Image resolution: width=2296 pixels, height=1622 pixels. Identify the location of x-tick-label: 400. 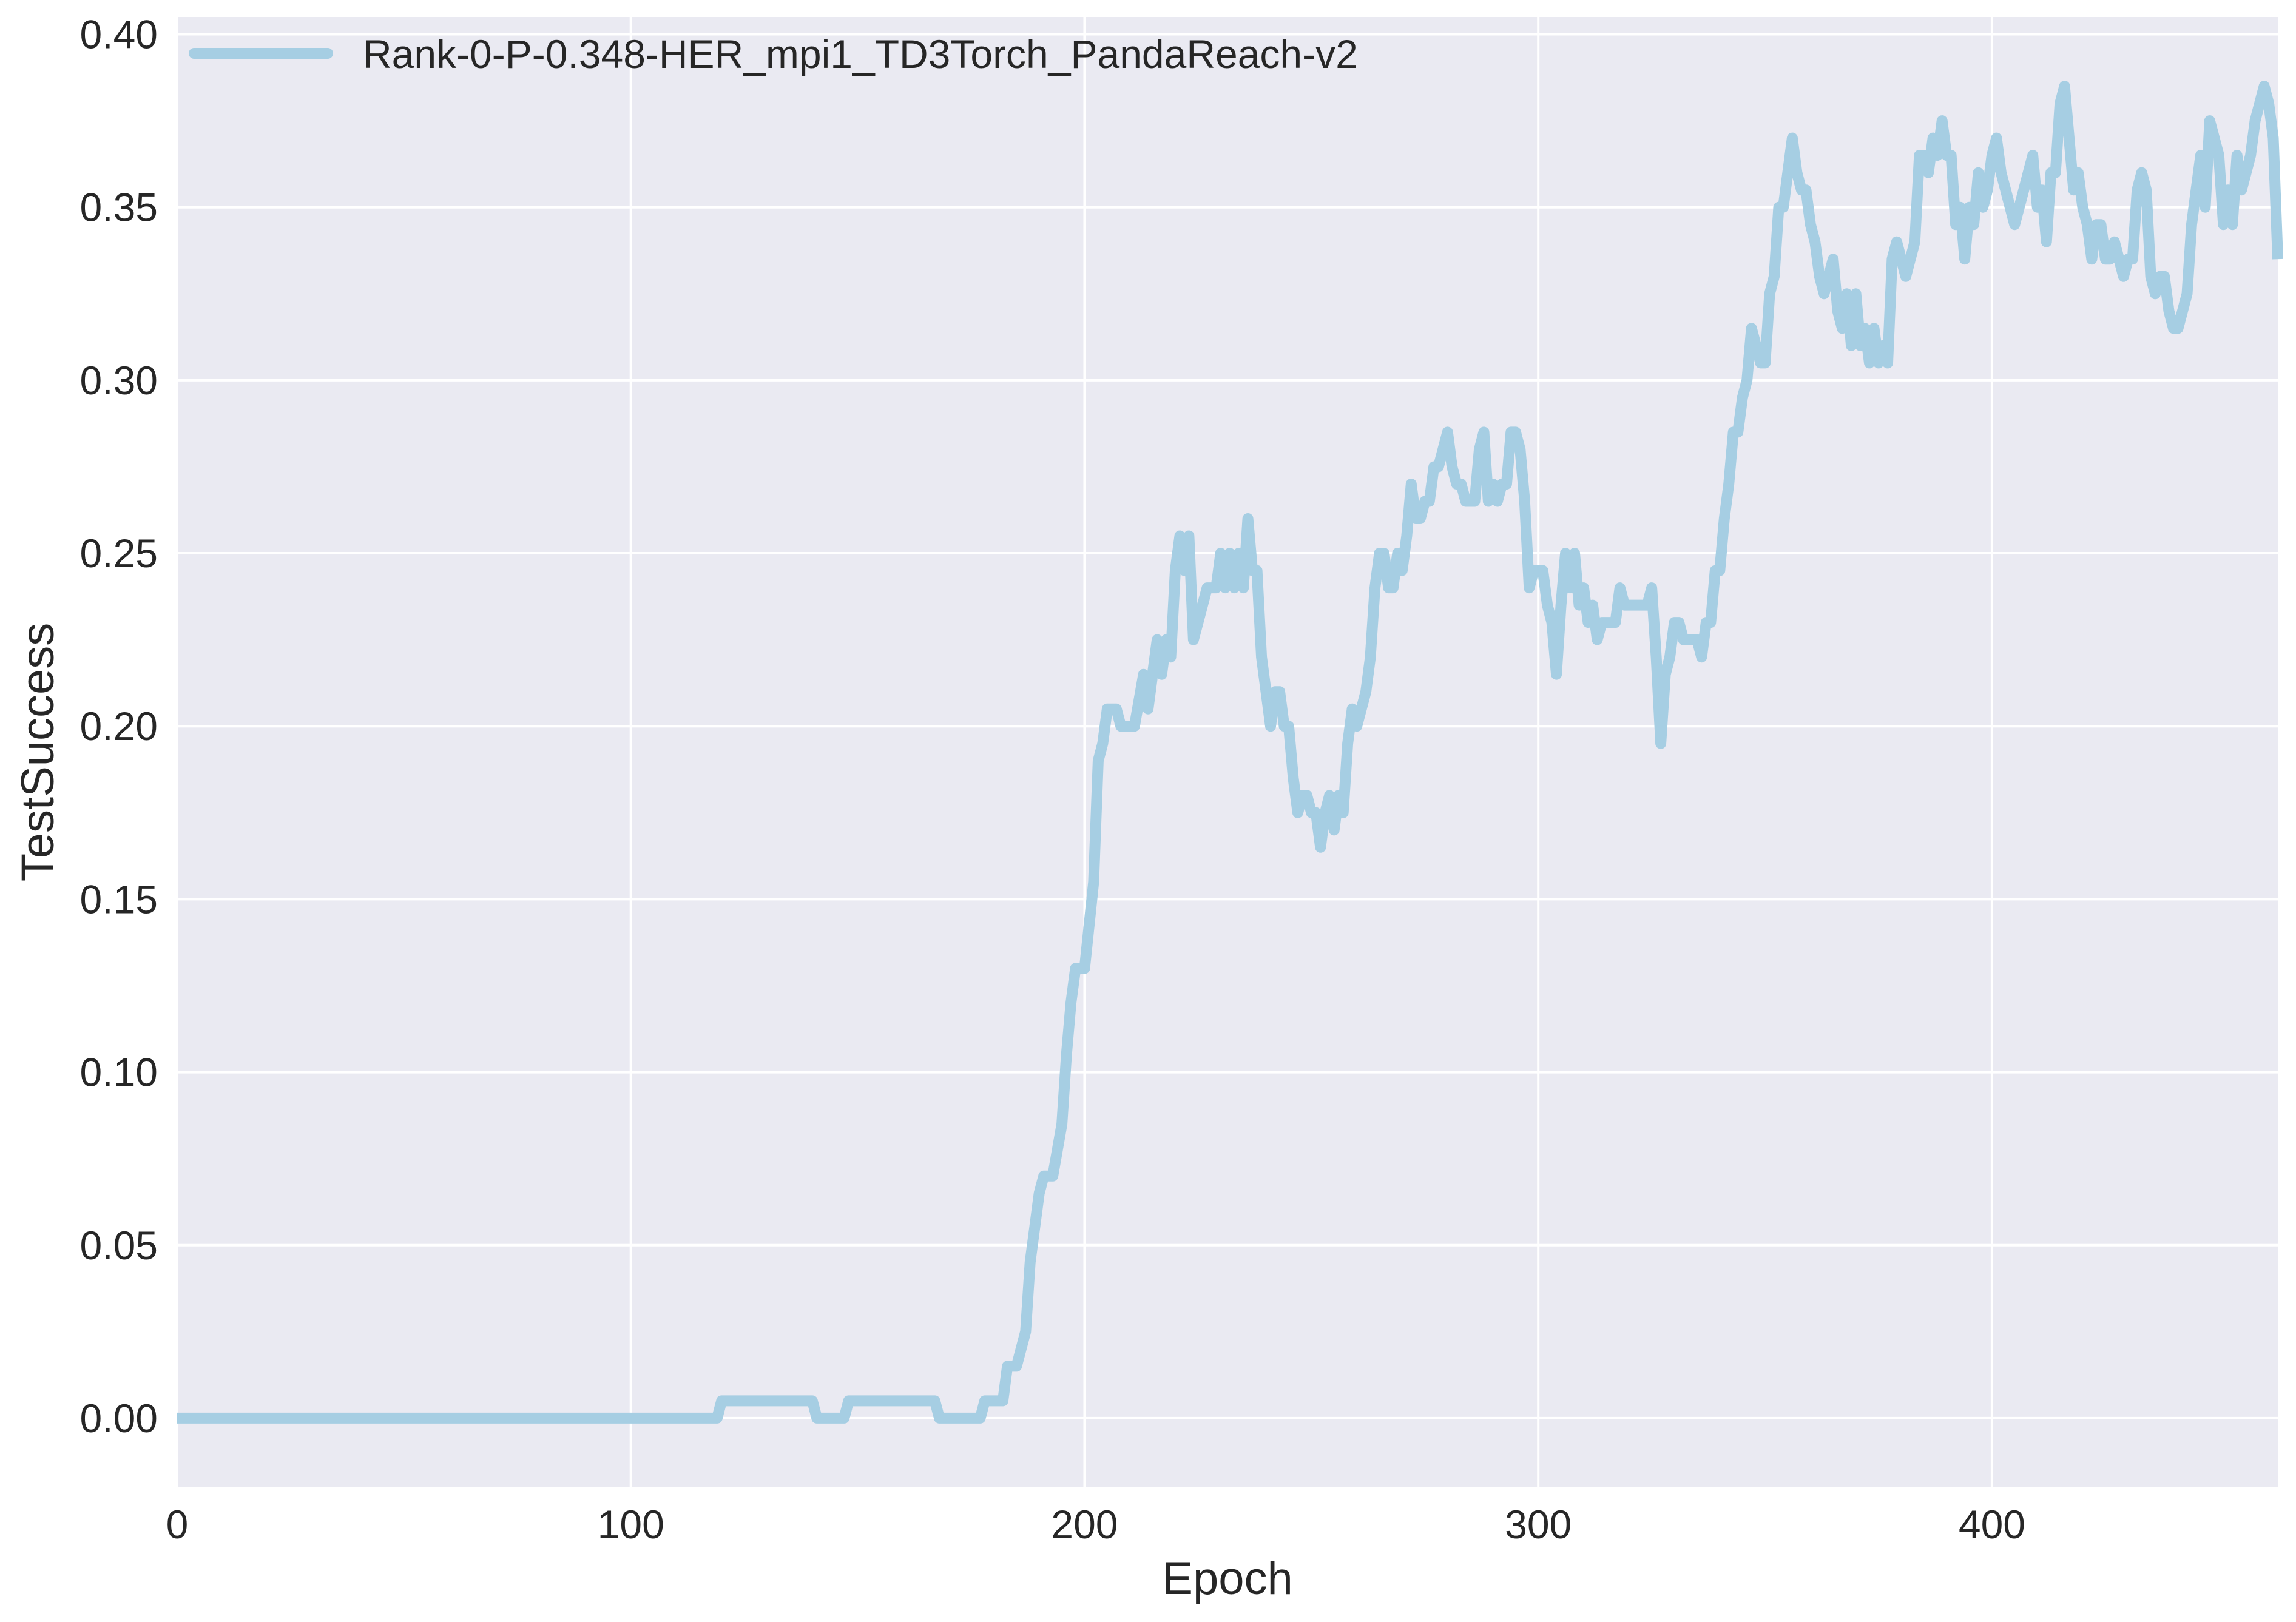
(1992, 1524).